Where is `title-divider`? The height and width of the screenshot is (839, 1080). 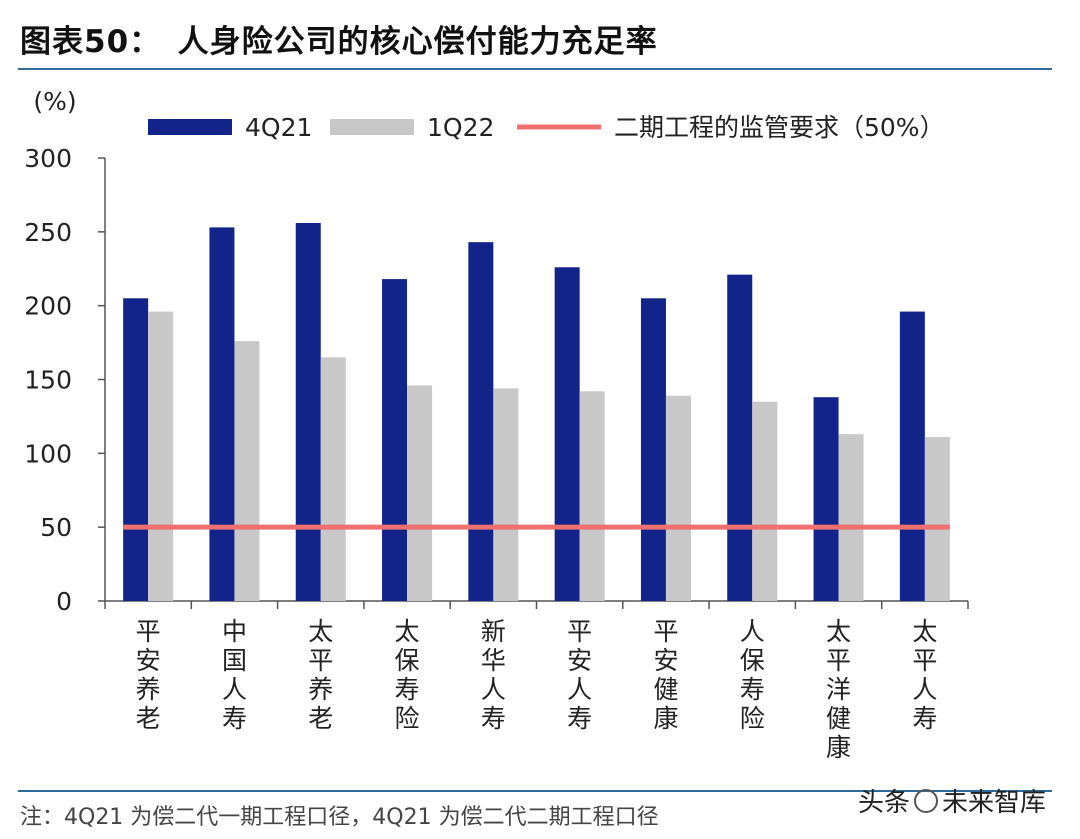
title-divider is located at coordinates (535, 69).